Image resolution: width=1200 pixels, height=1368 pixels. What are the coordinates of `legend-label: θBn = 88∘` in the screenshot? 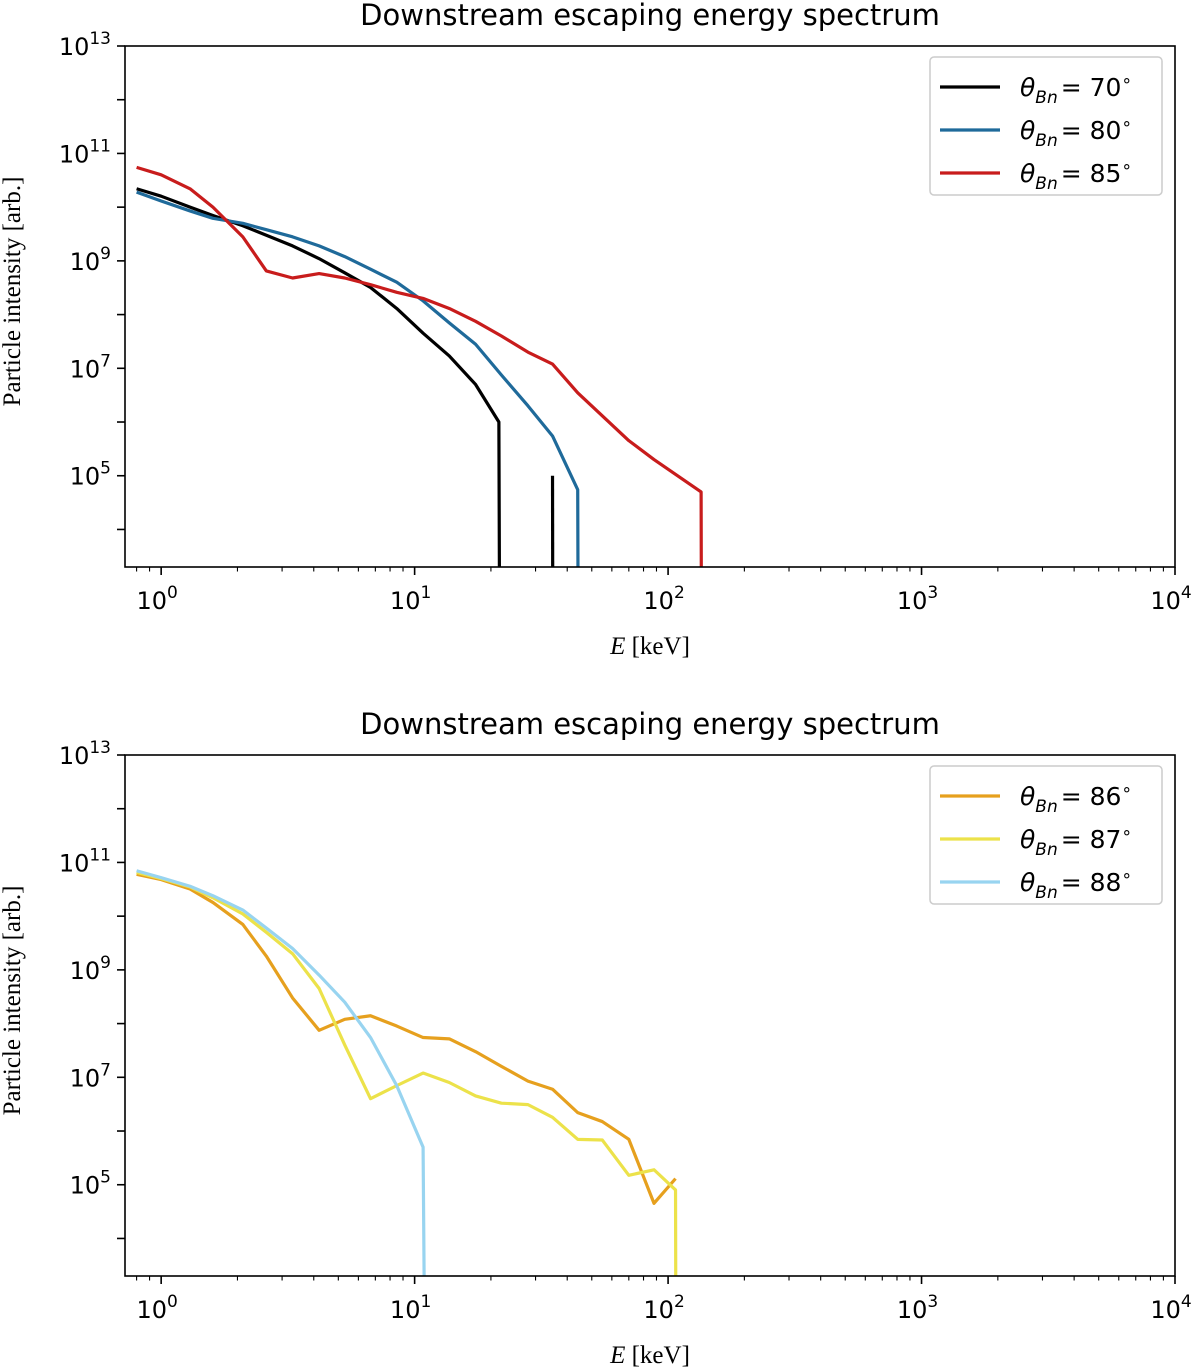 It's located at (1076, 884).